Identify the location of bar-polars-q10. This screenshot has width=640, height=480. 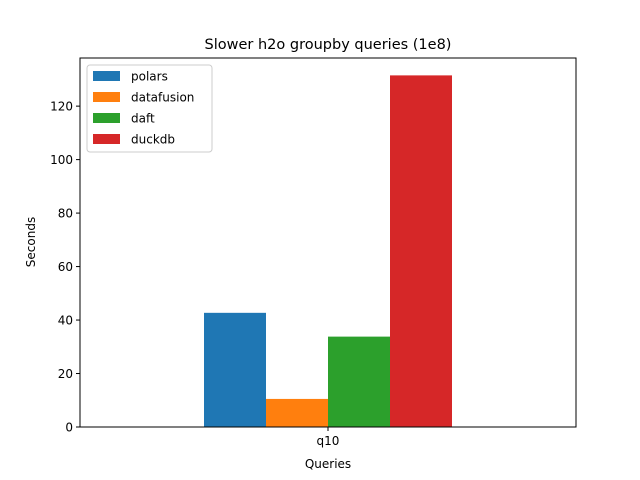
(235, 369).